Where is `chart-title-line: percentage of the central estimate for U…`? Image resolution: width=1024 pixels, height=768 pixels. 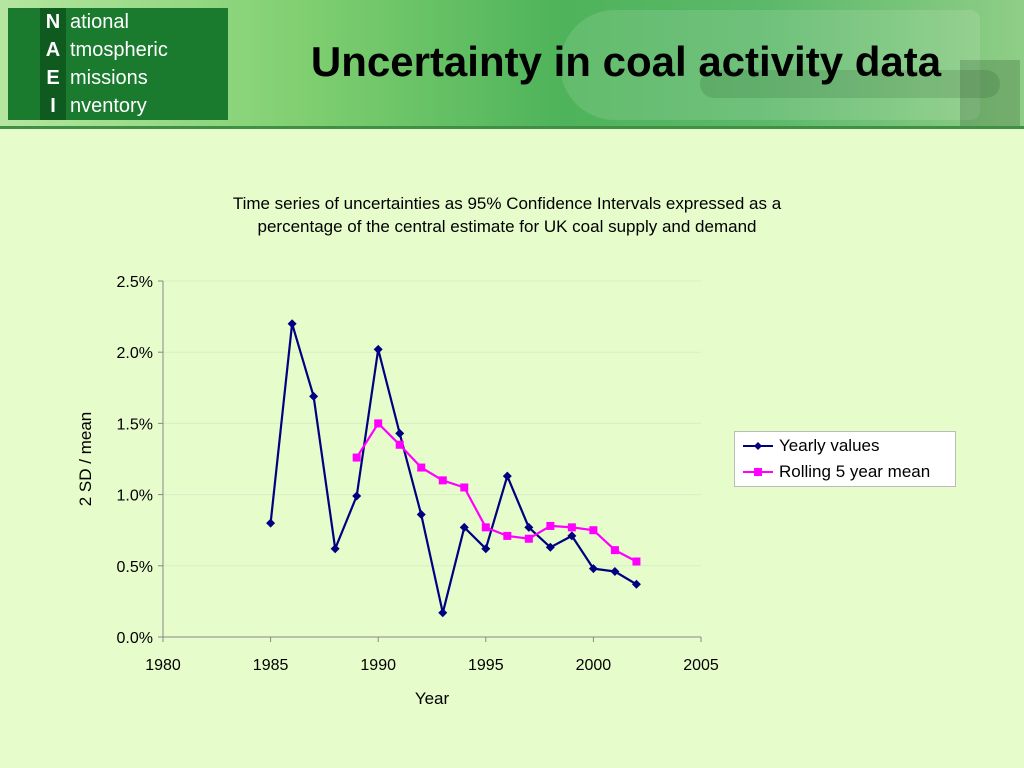
chart-title-line: percentage of the central estimate for U… is located at coordinates (507, 226).